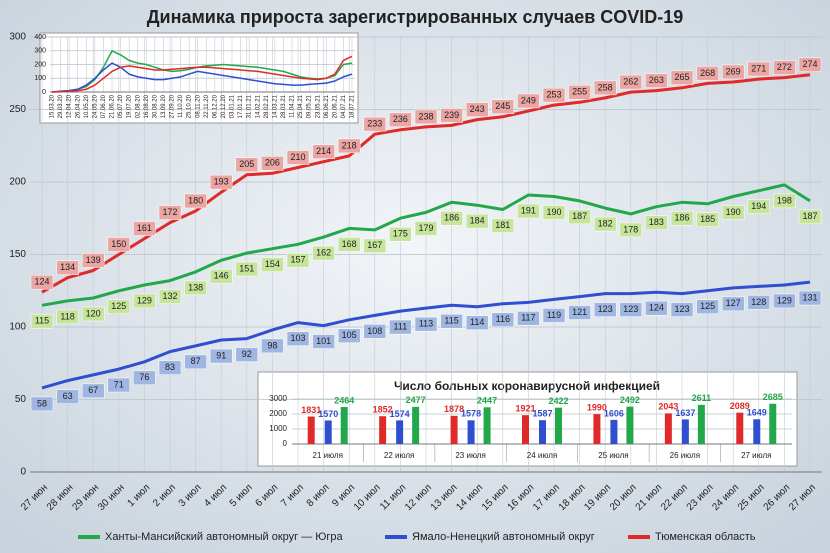 The image size is (830, 553). Describe the element at coordinates (202, 74) in the screenshot. I see `series-line` at that location.